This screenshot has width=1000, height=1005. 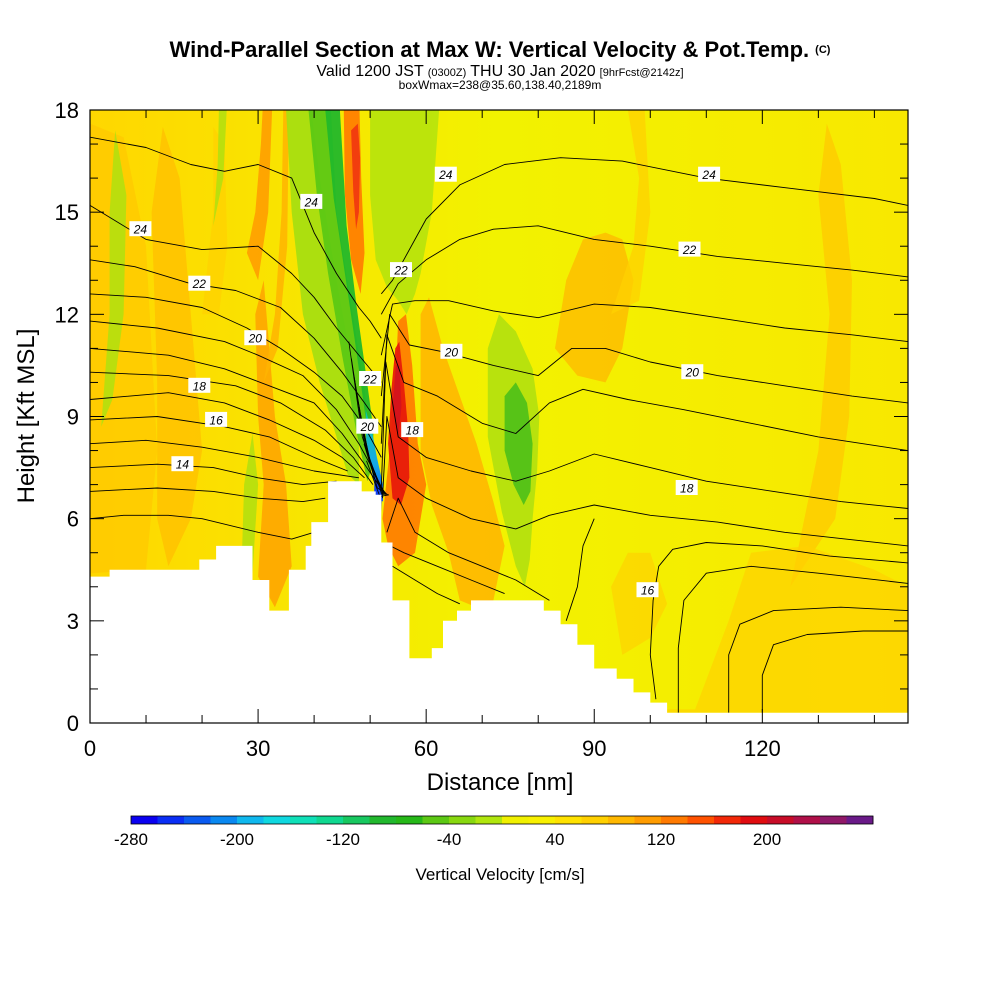 I want to click on contour-label-0: 24, so click(x=140, y=229).